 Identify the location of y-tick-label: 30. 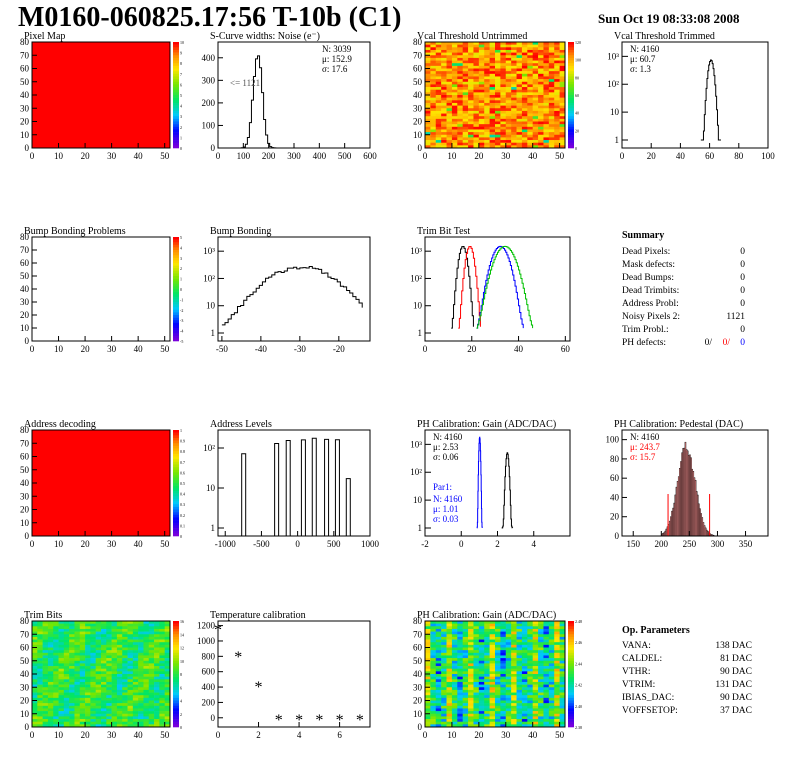
(418, 108).